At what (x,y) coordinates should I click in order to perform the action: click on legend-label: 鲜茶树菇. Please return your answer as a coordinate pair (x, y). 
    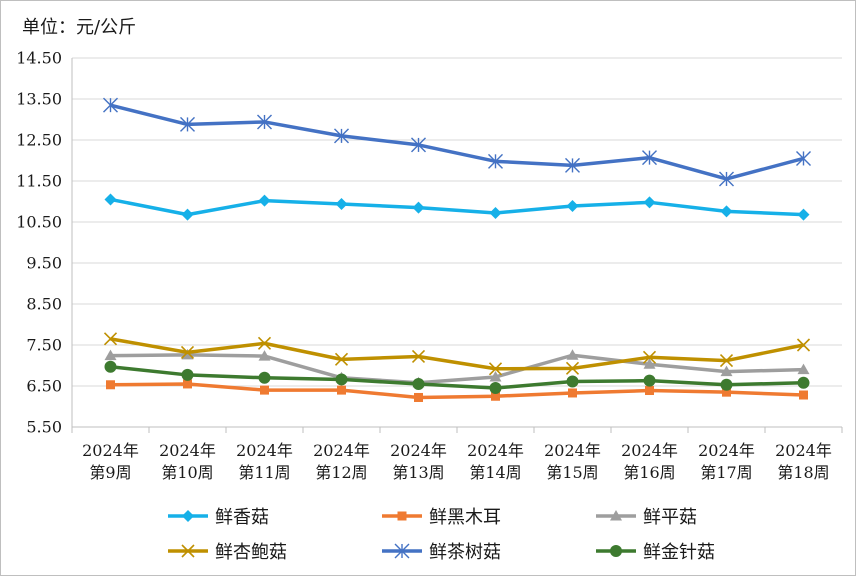
    Looking at the image, I should click on (465, 552).